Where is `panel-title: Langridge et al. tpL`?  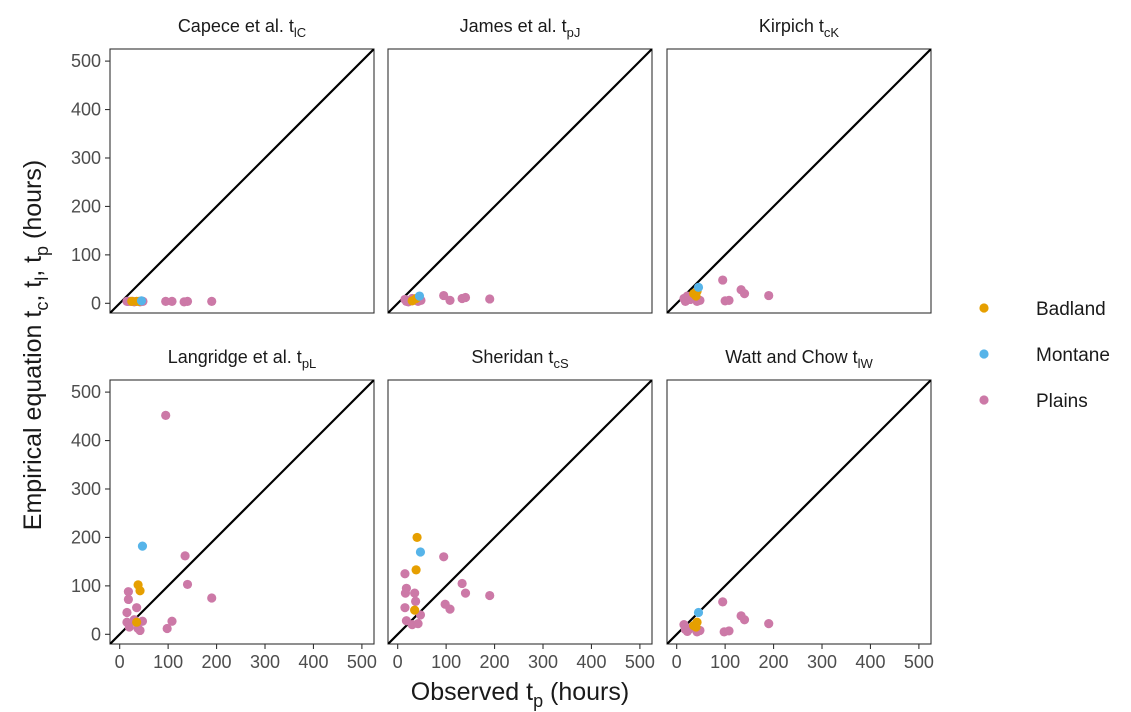
panel-title: Langridge et al. tpL is located at coordinates (242, 359).